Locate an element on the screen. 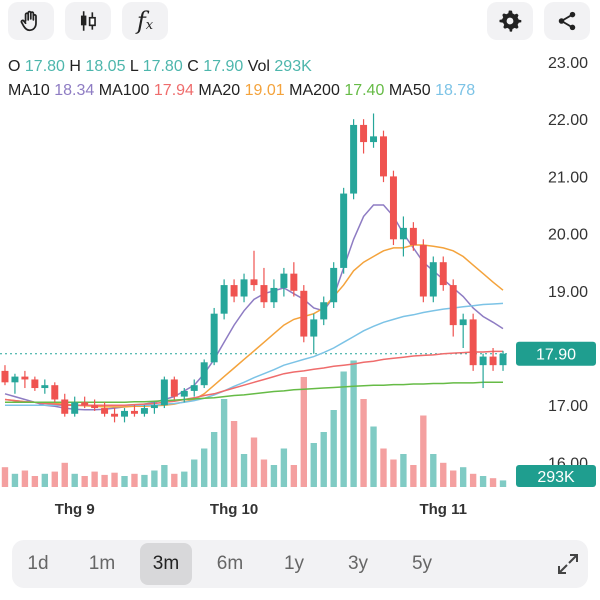 The image size is (600, 600). ma100-label: MA100 is located at coordinates (124, 90).